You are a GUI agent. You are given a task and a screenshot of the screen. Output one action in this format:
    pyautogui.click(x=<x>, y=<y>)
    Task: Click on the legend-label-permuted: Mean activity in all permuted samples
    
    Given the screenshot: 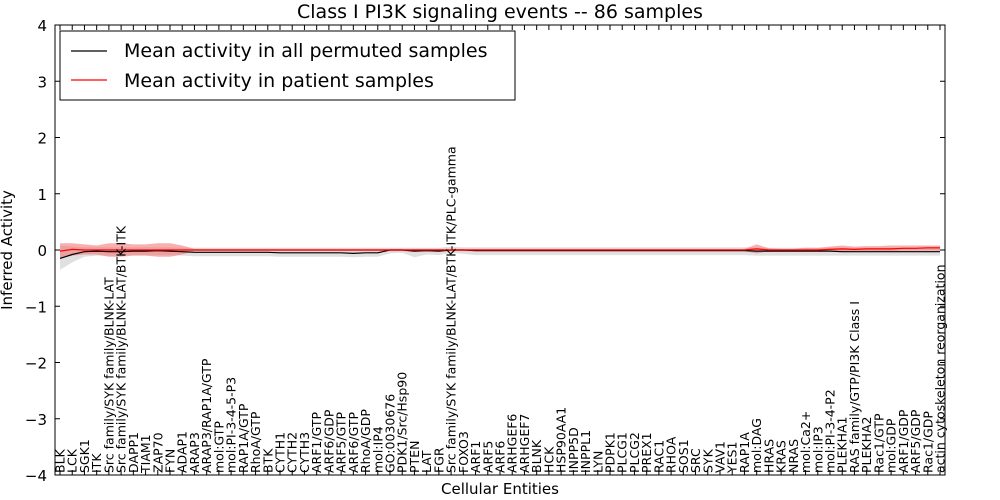 What is the action you would take?
    pyautogui.click(x=305, y=51)
    